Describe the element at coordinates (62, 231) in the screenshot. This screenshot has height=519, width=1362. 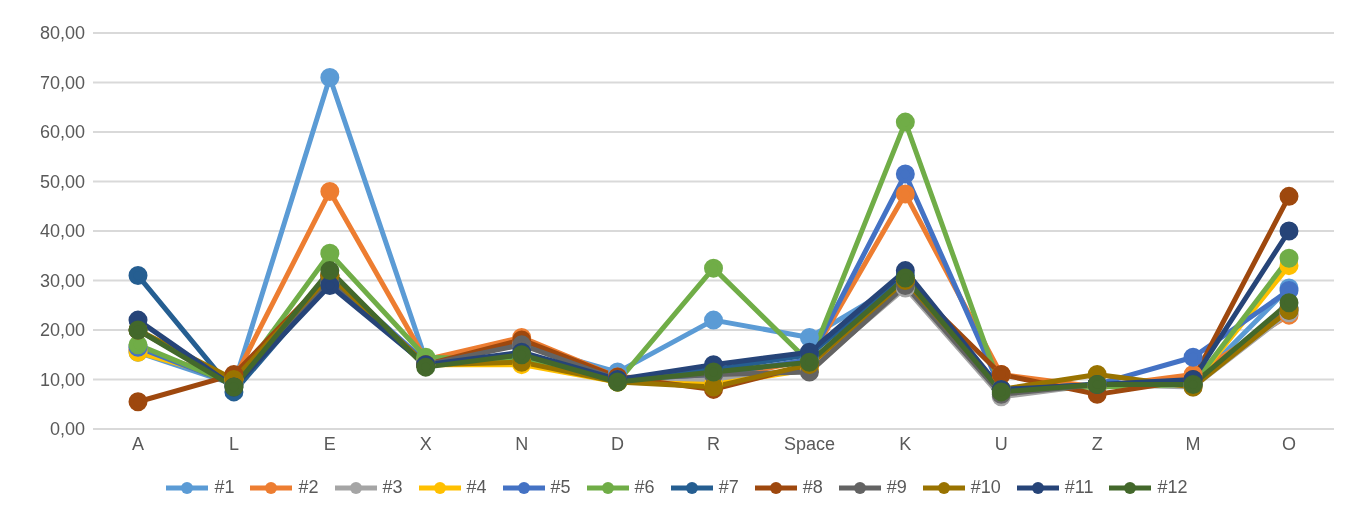
I see `y-tick-label: 40,00` at that location.